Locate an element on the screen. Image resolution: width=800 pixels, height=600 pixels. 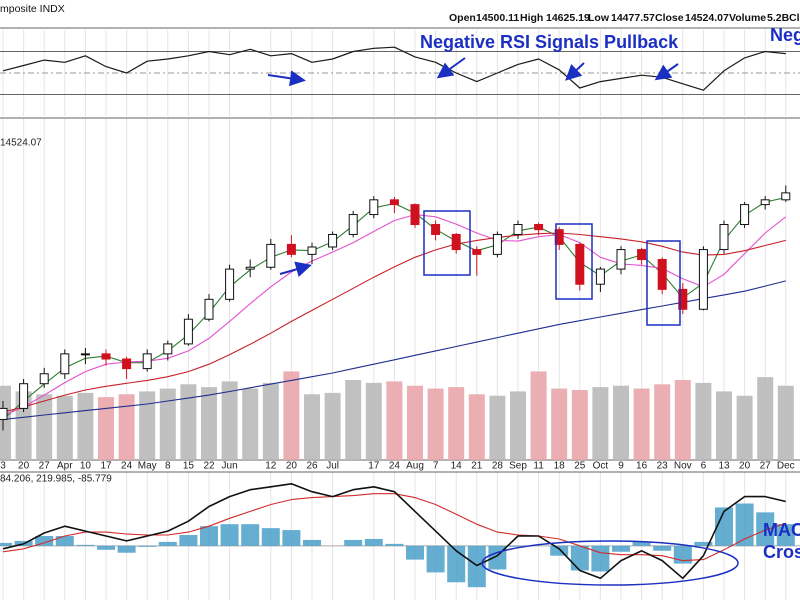
header-label: Close is located at coordinates (669, 18).